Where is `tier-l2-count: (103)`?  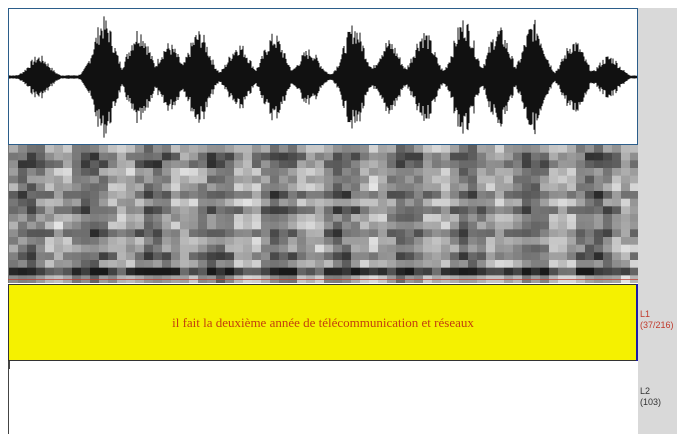
tier-l2-count: (103) is located at coordinates (651, 402).